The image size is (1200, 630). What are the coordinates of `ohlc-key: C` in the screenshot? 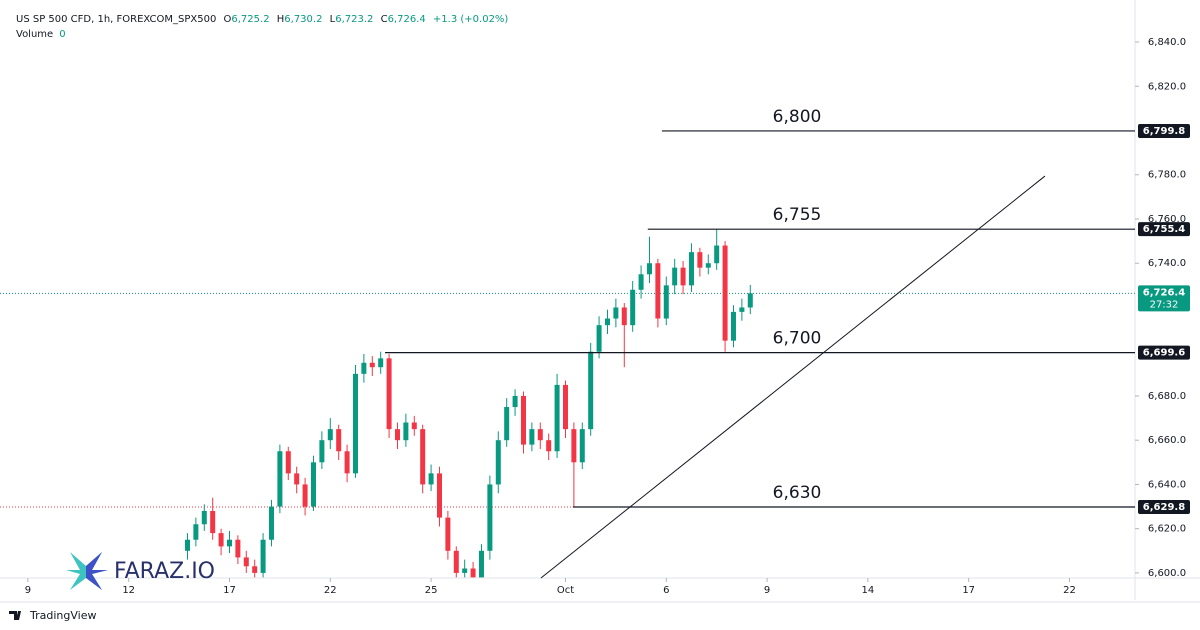 It's located at (384, 19).